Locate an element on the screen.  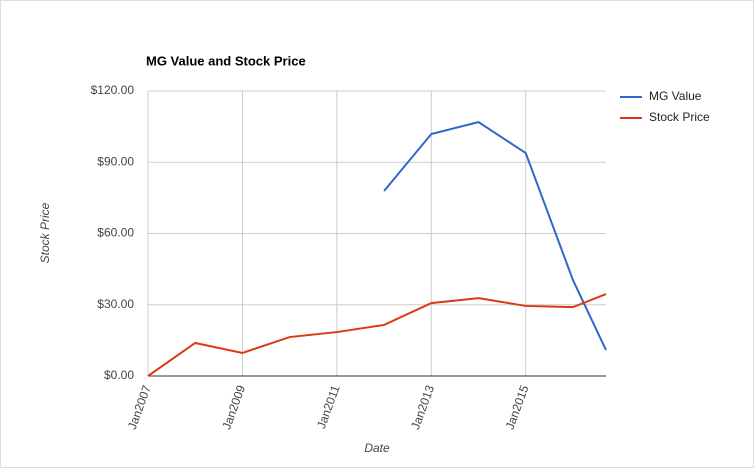
y-tick-label: $0.00 is located at coordinates (119, 375).